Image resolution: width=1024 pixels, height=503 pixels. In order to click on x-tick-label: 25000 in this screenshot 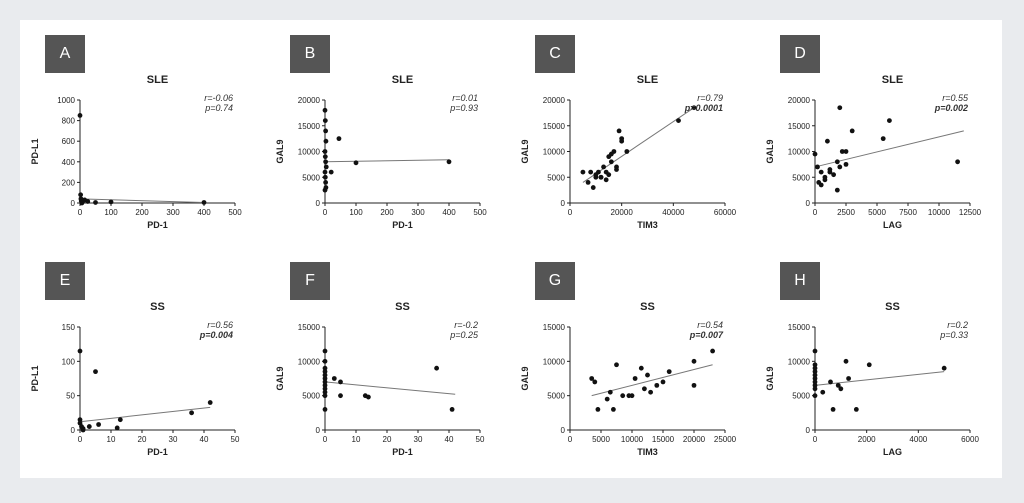, I will do `click(725, 439)`.